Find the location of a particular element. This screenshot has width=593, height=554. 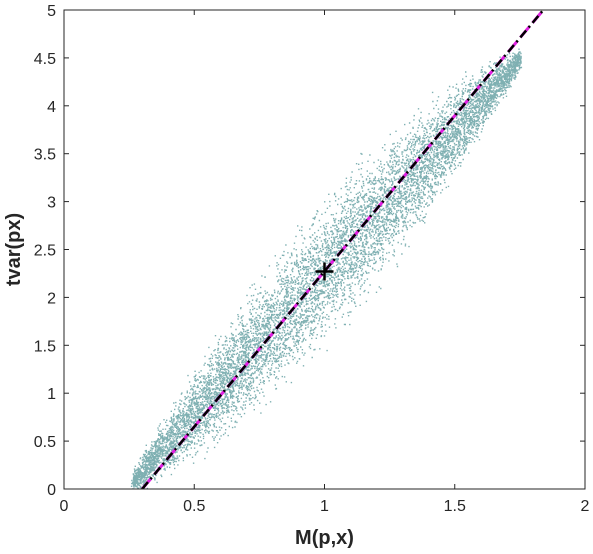

x-tick-label: 2 is located at coordinates (585, 506).